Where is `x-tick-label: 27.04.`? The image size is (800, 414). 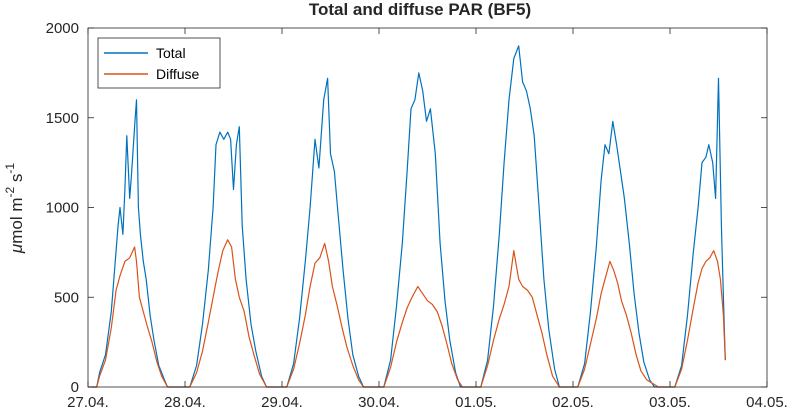
x-tick-label: 27.04. is located at coordinates (88, 402).